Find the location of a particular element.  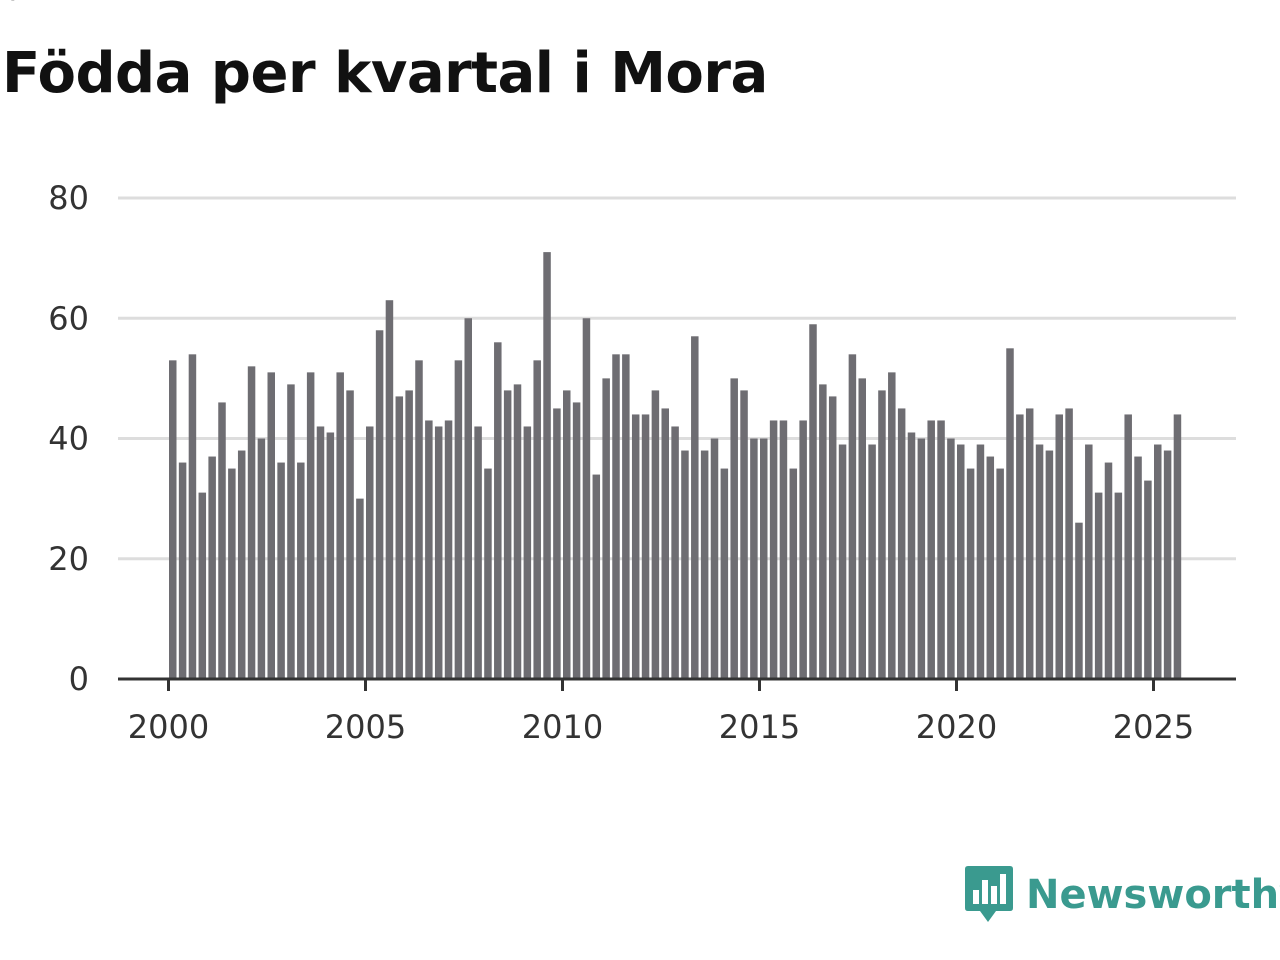

x-tick-label: 2000 is located at coordinates (168, 727).